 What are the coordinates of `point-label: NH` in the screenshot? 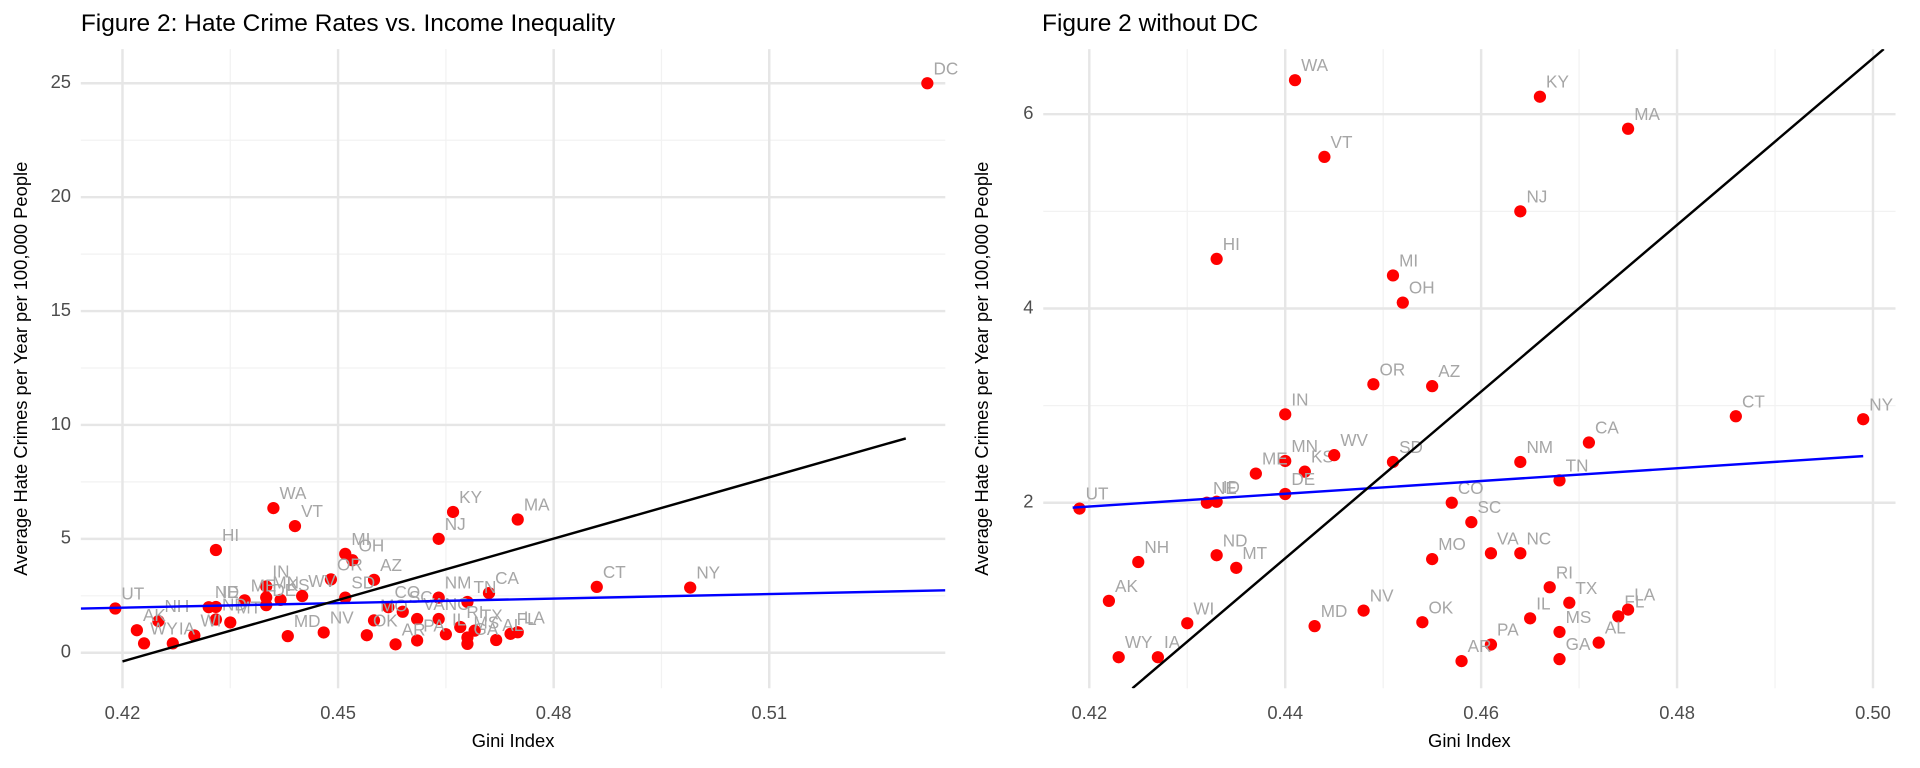 It's located at (1156, 547).